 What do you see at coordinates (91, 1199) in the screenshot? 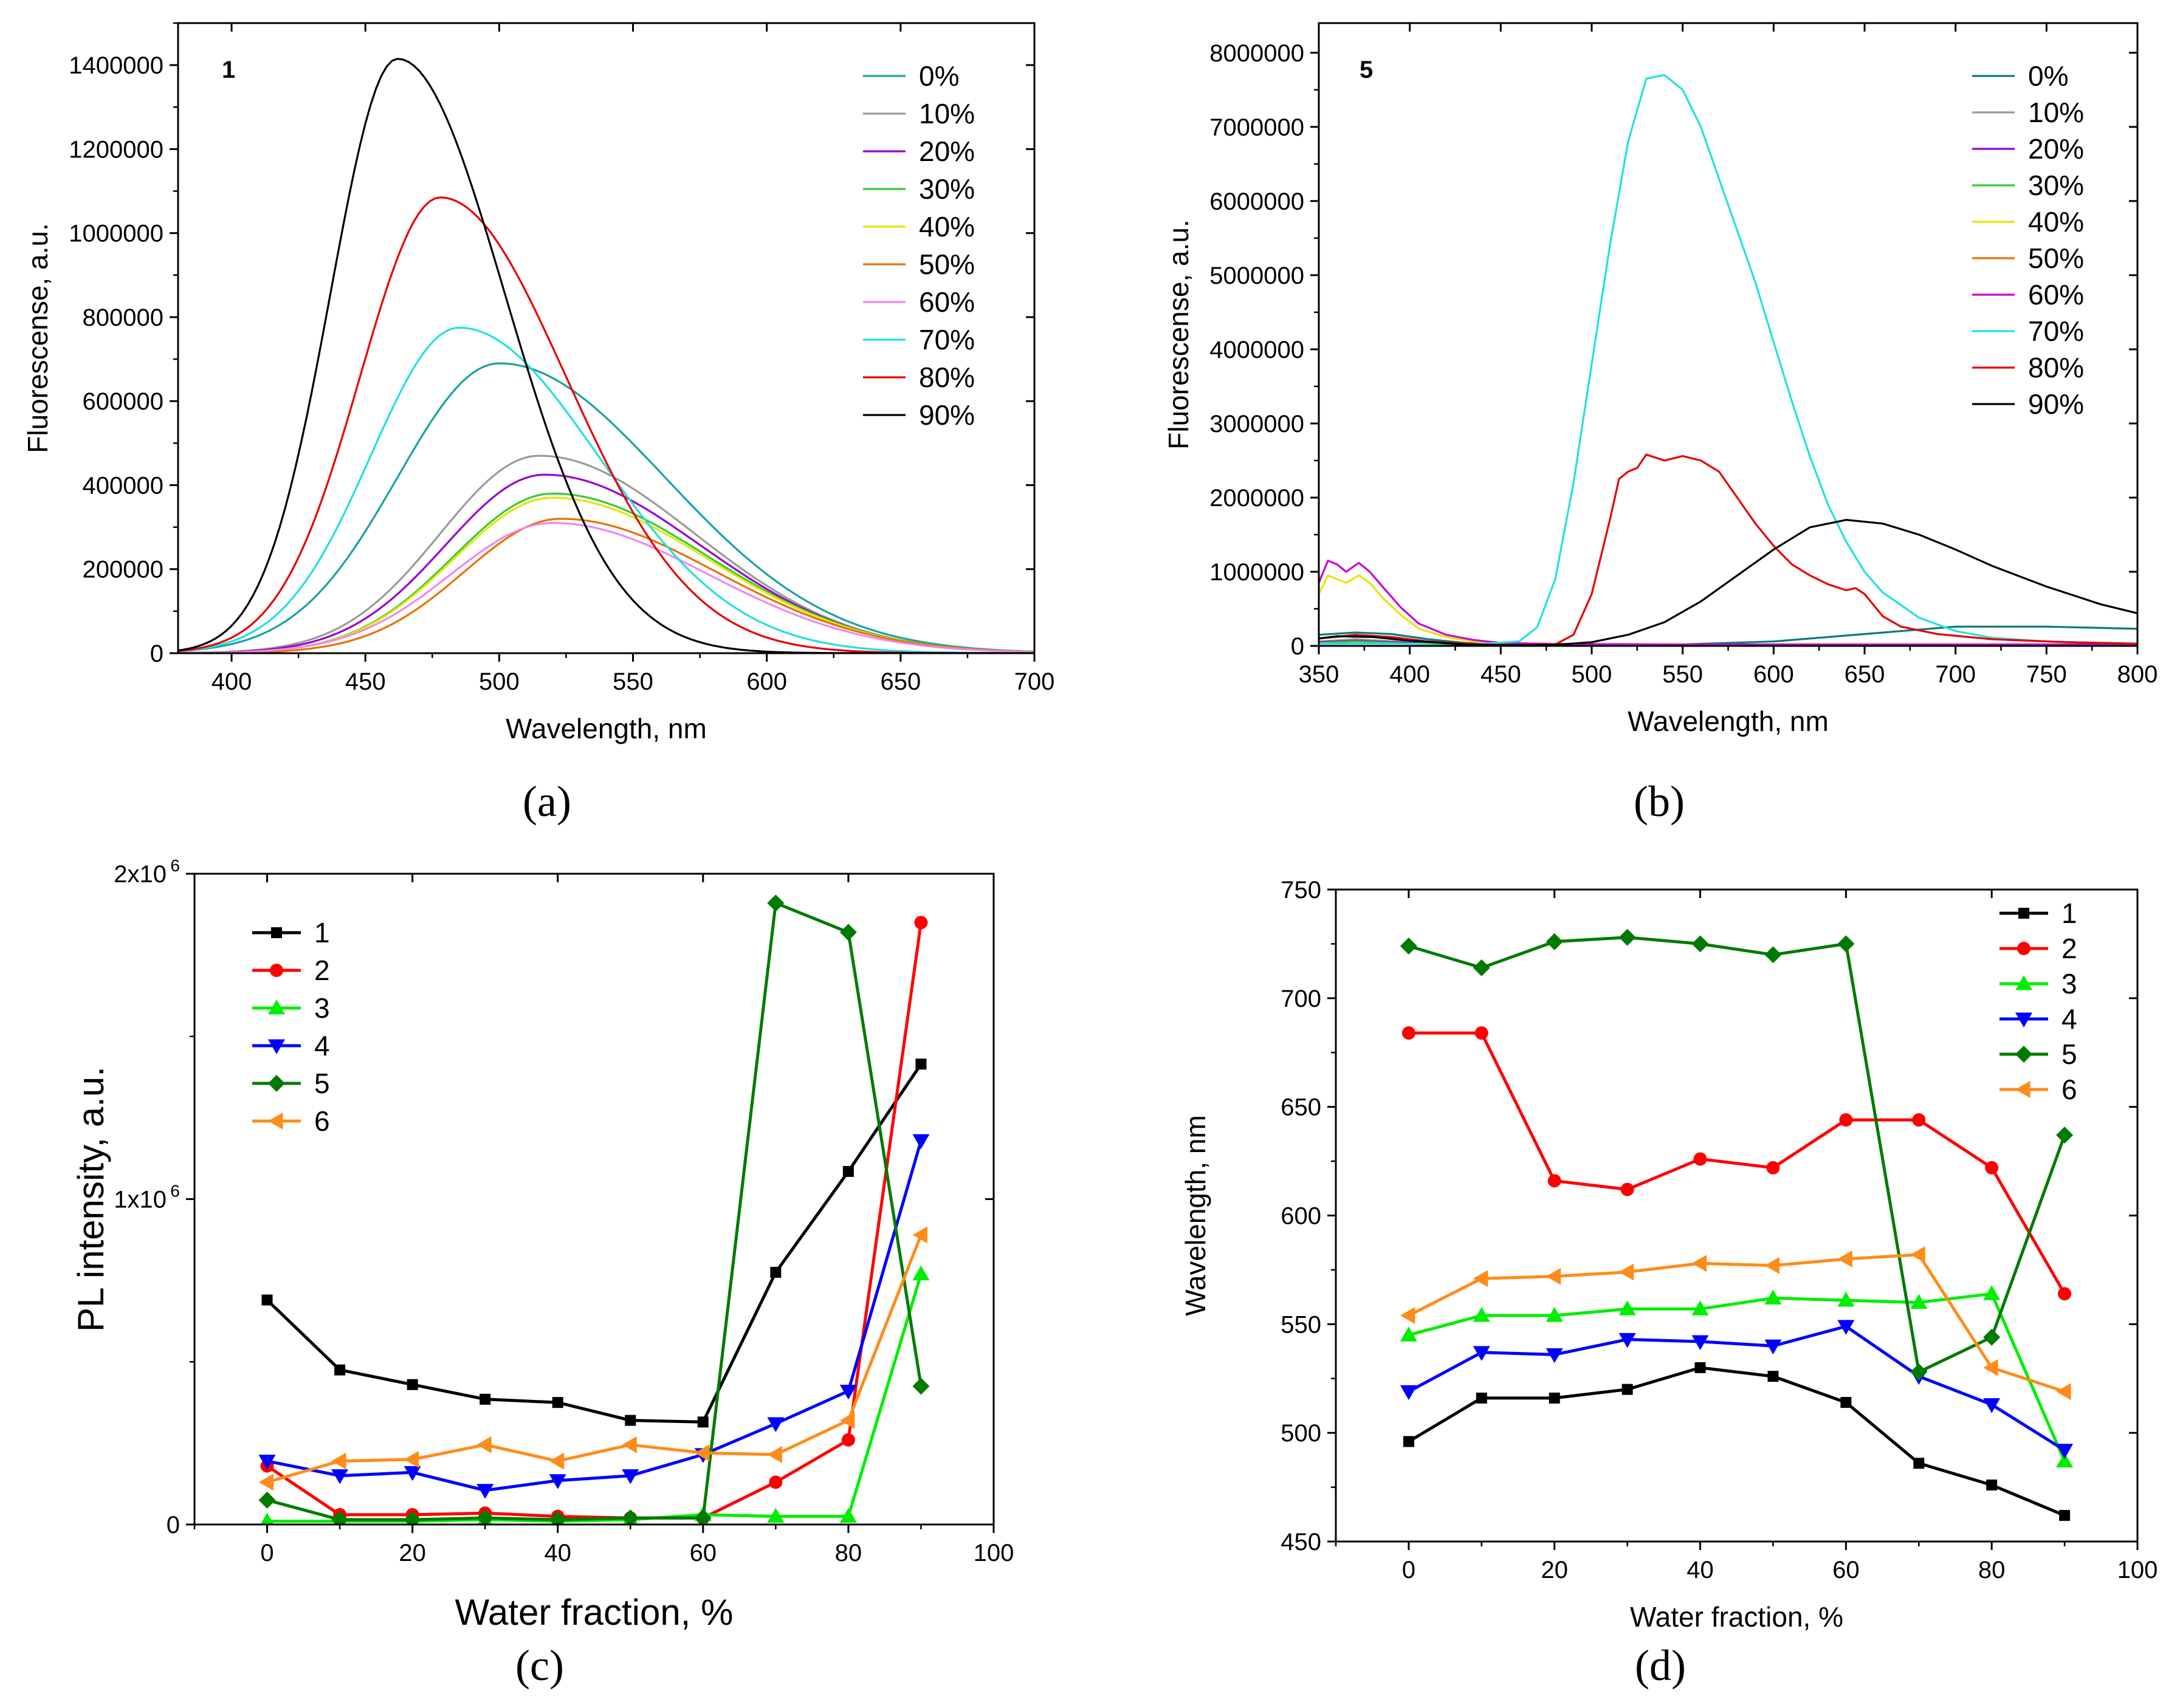
I see `y-axis-label: PL intensity, a.u.` at bounding box center [91, 1199].